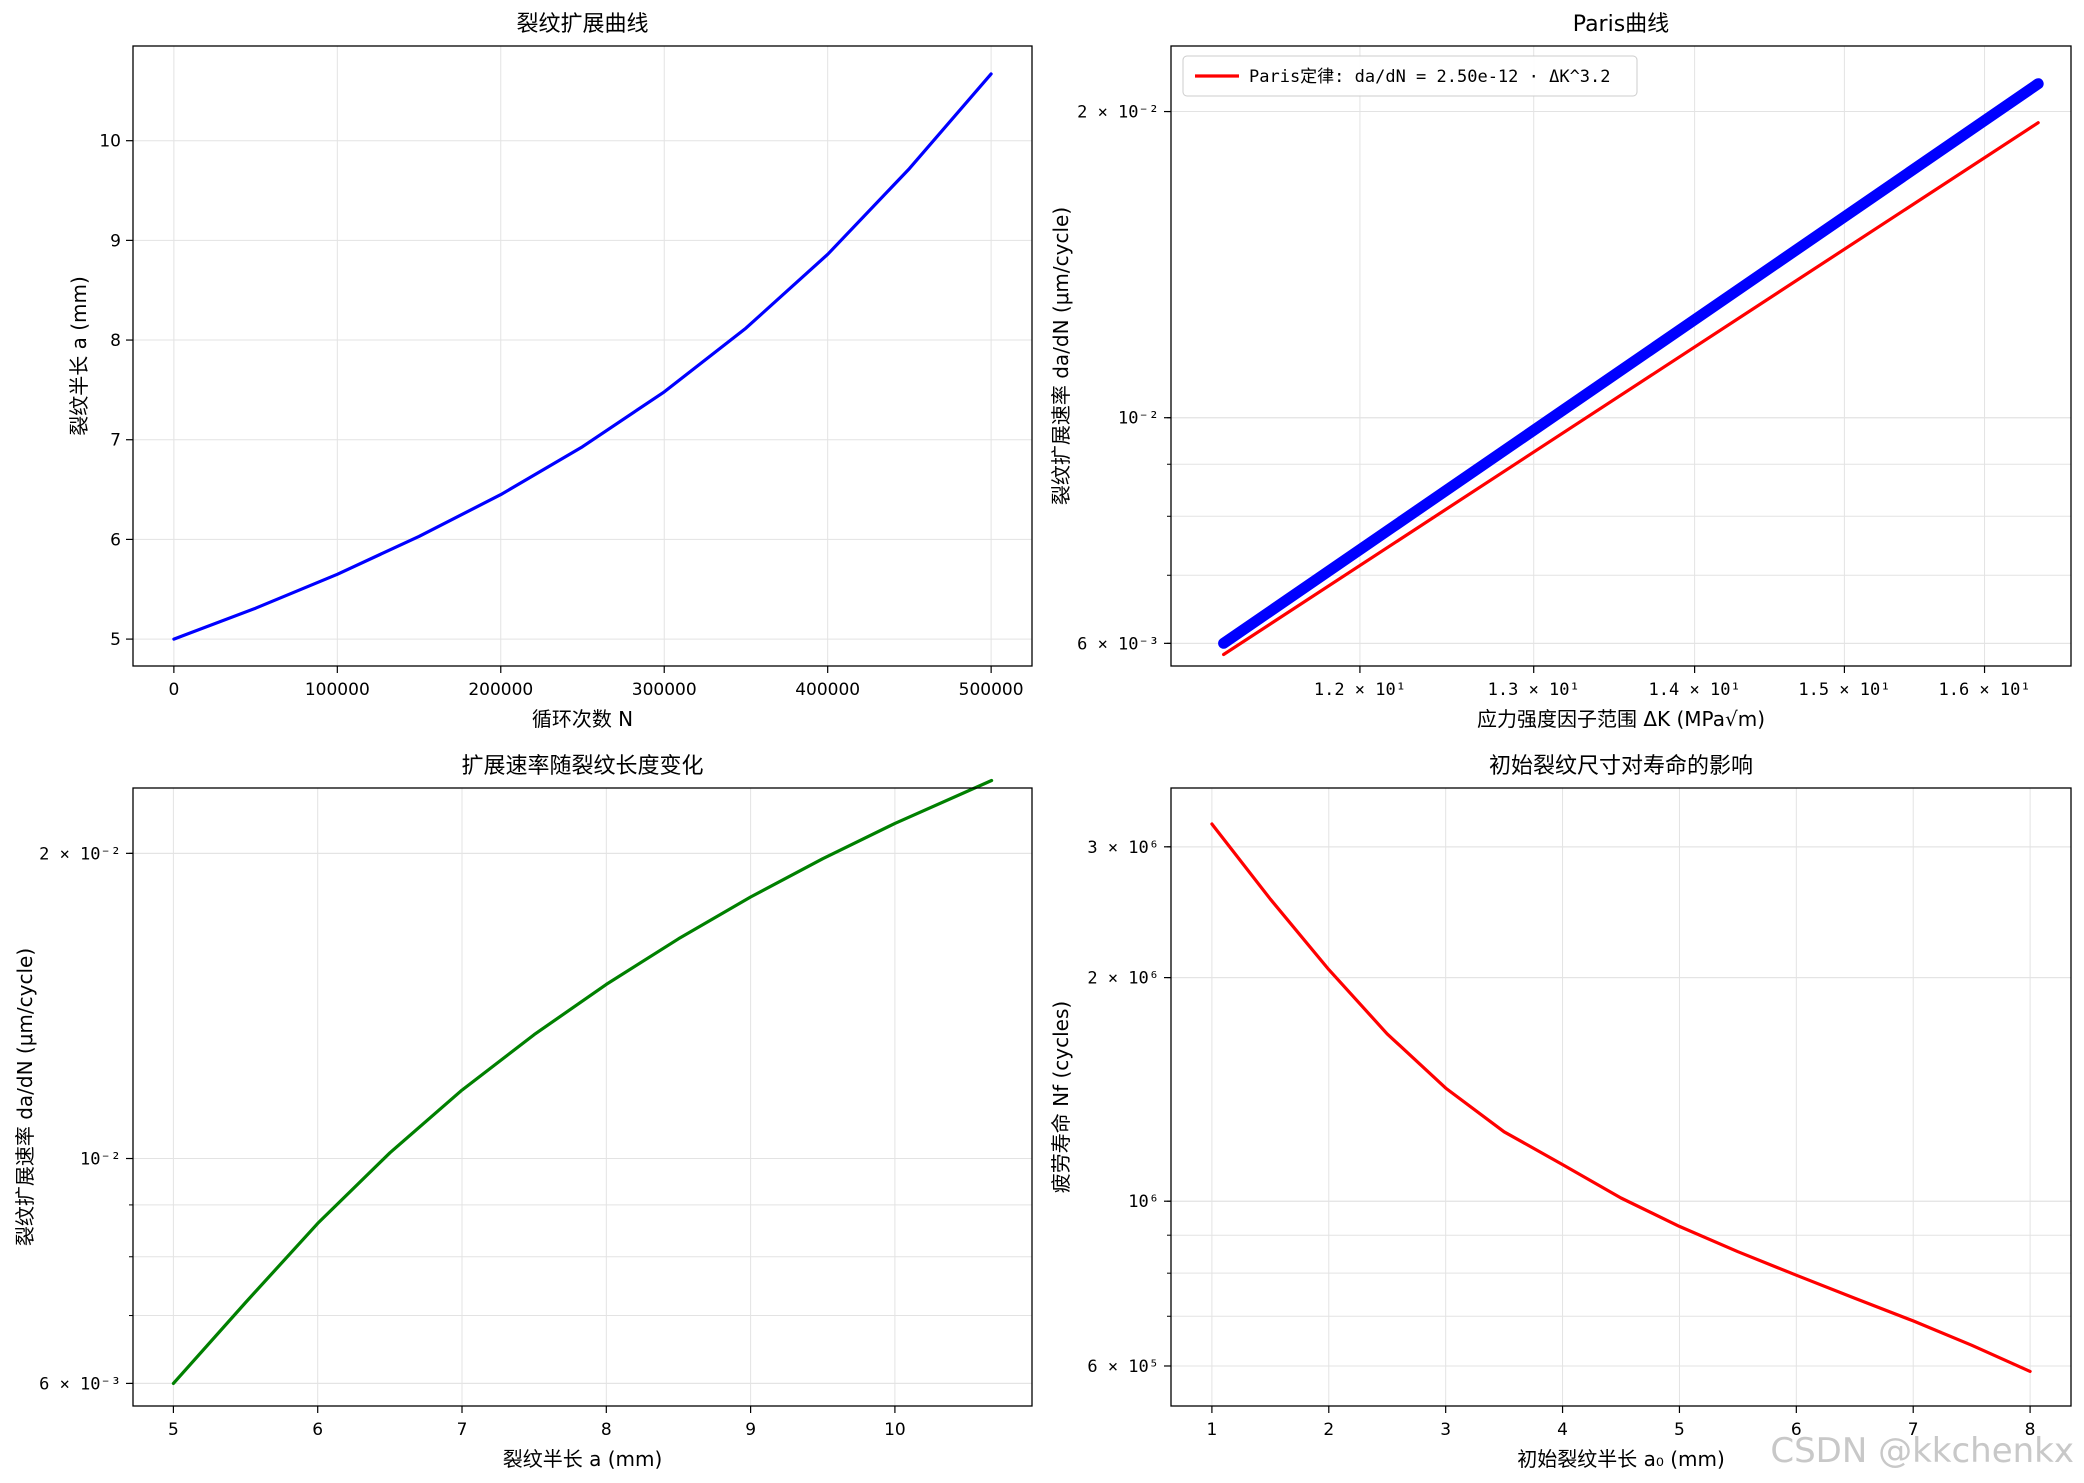 The height and width of the screenshot is (1483, 2084). What do you see at coordinates (895, 1430) in the screenshot?
I see `tick-label-x: 10` at bounding box center [895, 1430].